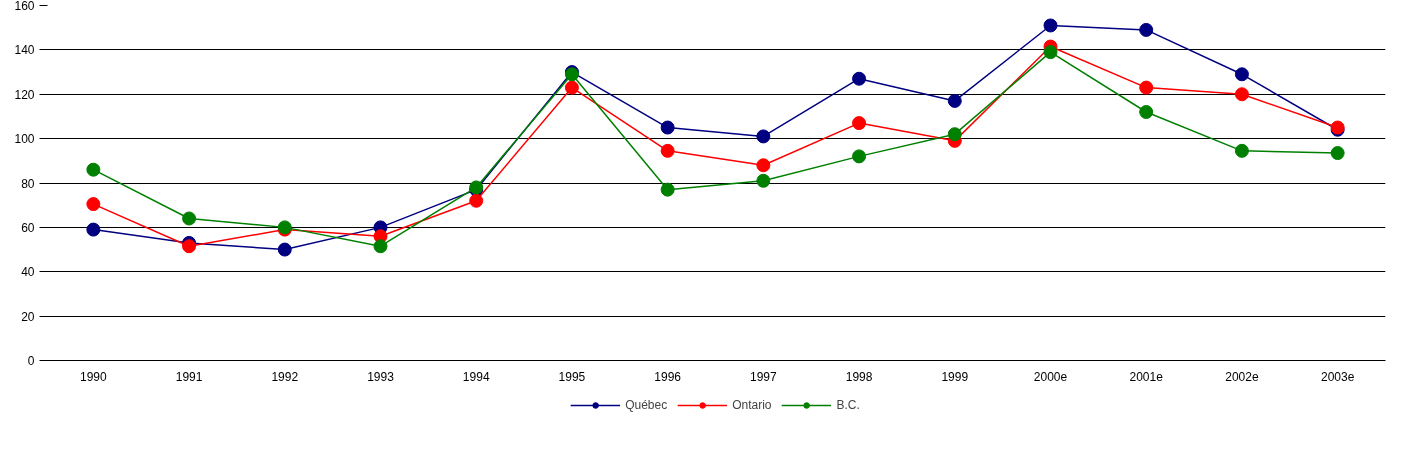 The image size is (1420, 472). Describe the element at coordinates (189, 376) in the screenshot. I see `x-tick-label: 1991` at that location.